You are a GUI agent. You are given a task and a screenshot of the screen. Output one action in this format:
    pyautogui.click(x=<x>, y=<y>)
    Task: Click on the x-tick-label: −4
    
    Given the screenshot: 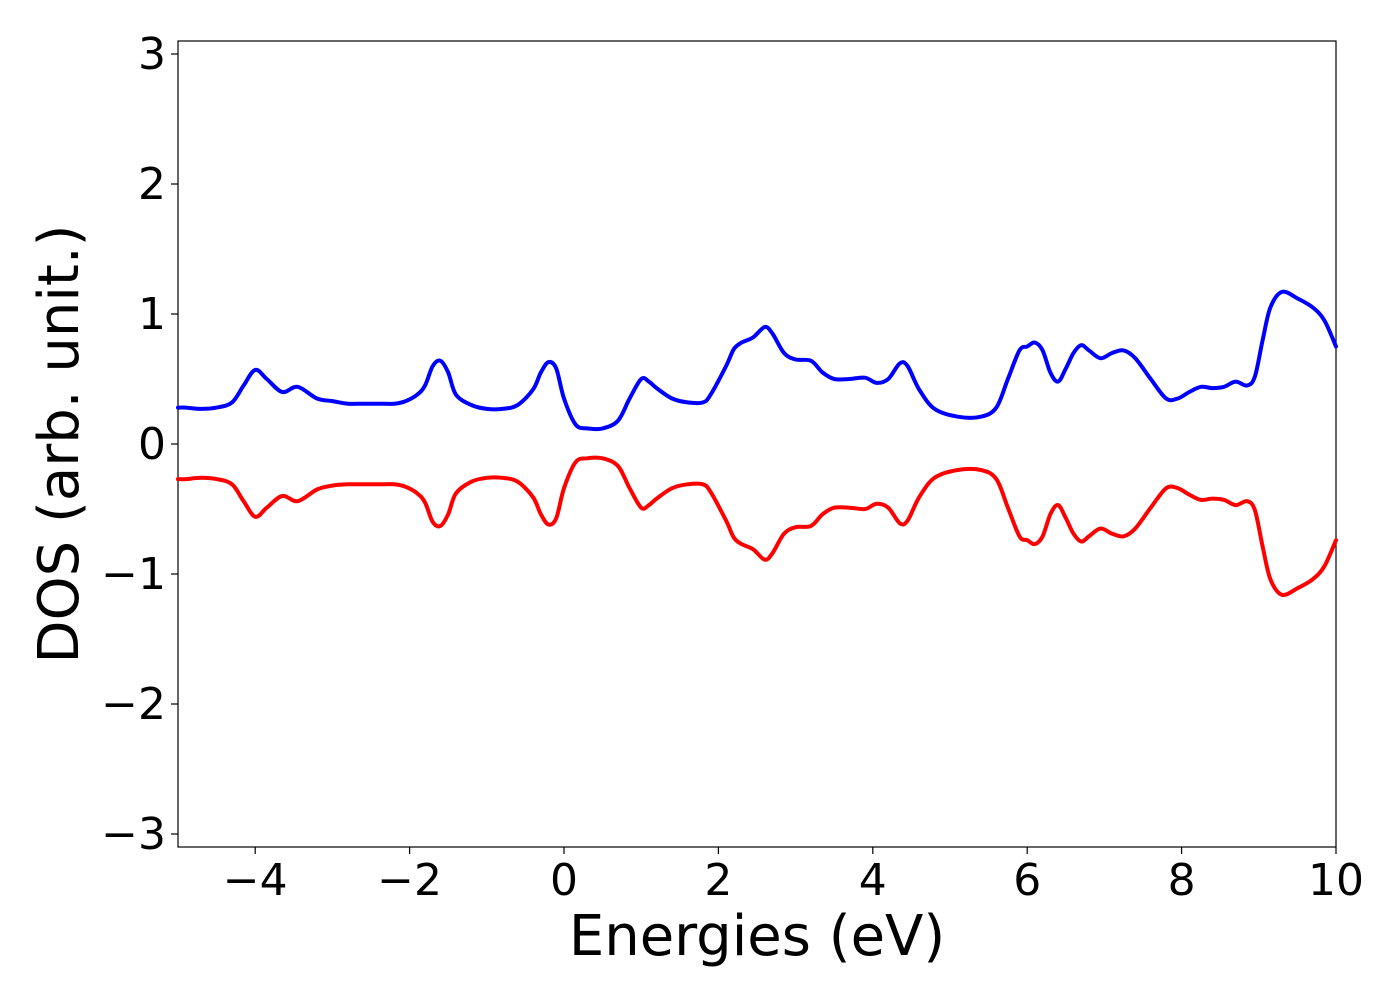 What is the action you would take?
    pyautogui.click(x=255, y=880)
    